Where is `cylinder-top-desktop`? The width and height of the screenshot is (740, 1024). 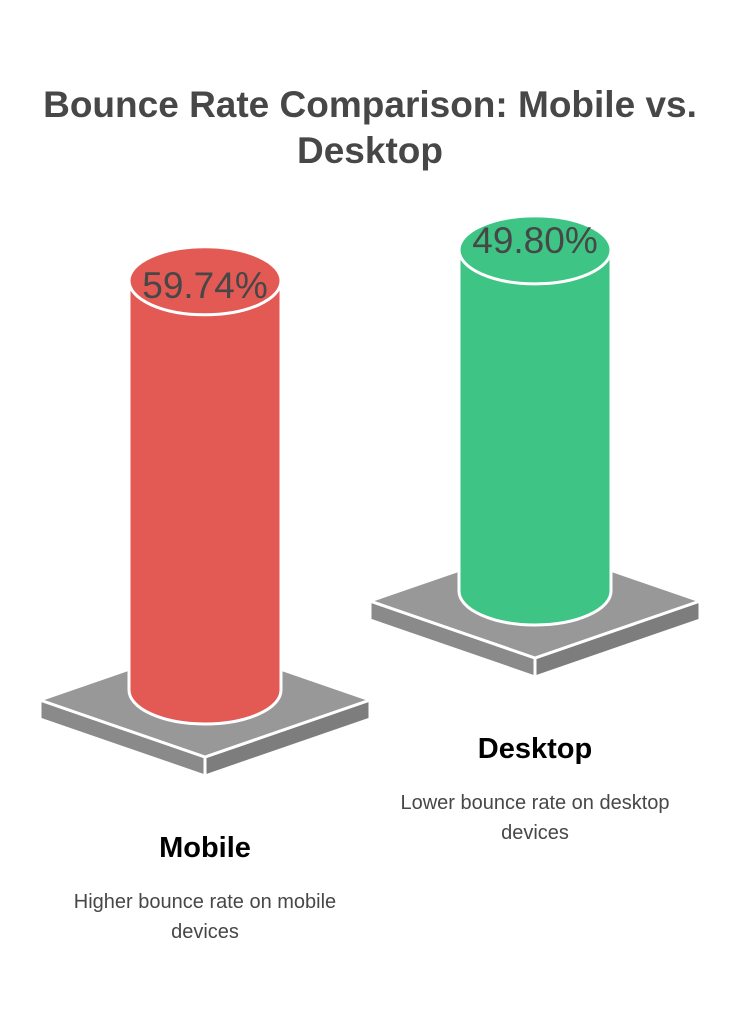
cylinder-top-desktop is located at coordinates (535, 250).